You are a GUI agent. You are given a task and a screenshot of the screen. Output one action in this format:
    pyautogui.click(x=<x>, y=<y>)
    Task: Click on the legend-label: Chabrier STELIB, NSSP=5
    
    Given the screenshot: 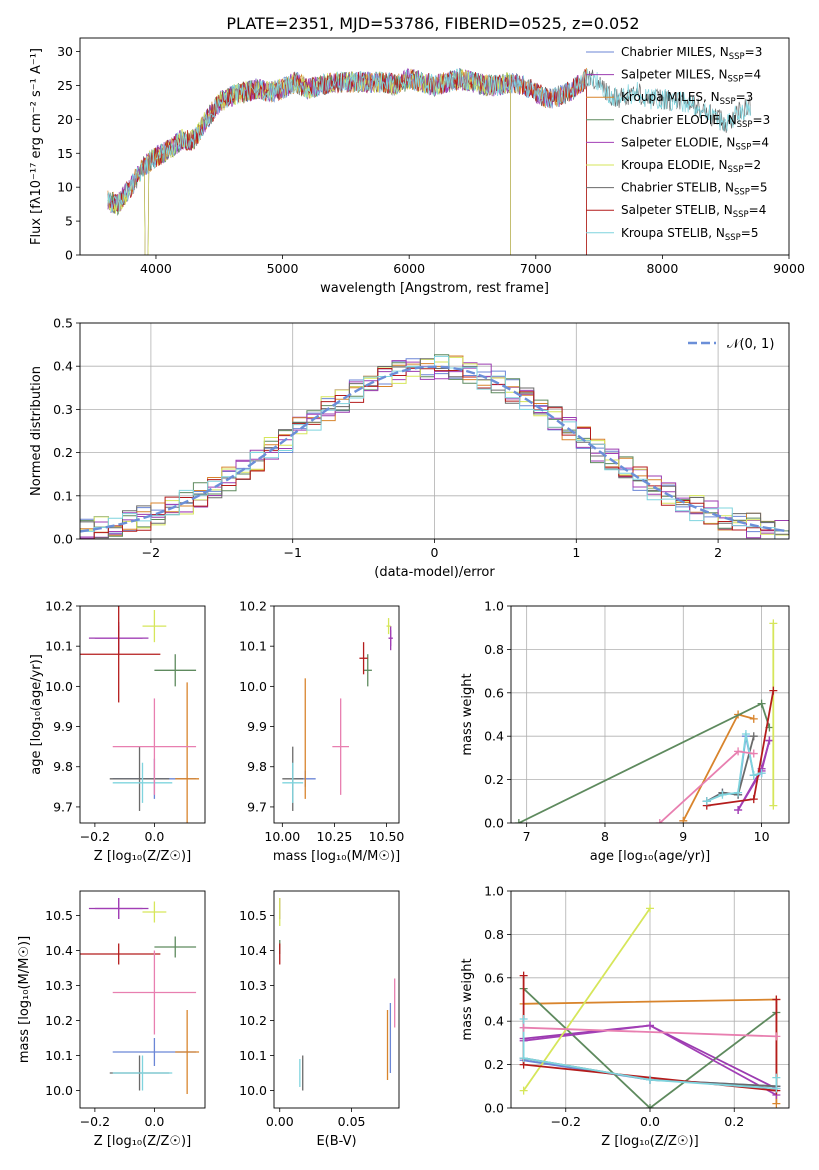 What is the action you would take?
    pyautogui.click(x=694, y=189)
    